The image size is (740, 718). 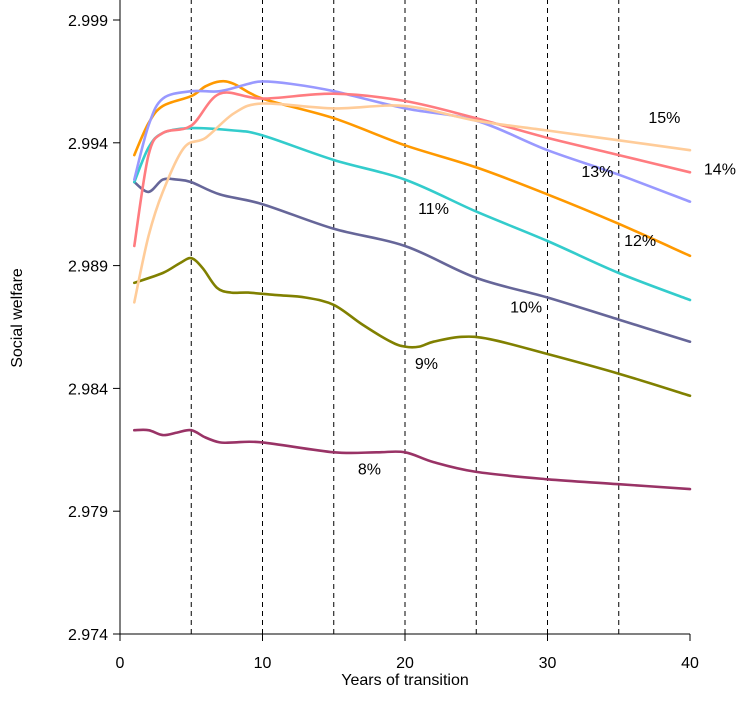 What do you see at coordinates (88, 267) in the screenshot?
I see `y-tick-label: 2.989` at bounding box center [88, 267].